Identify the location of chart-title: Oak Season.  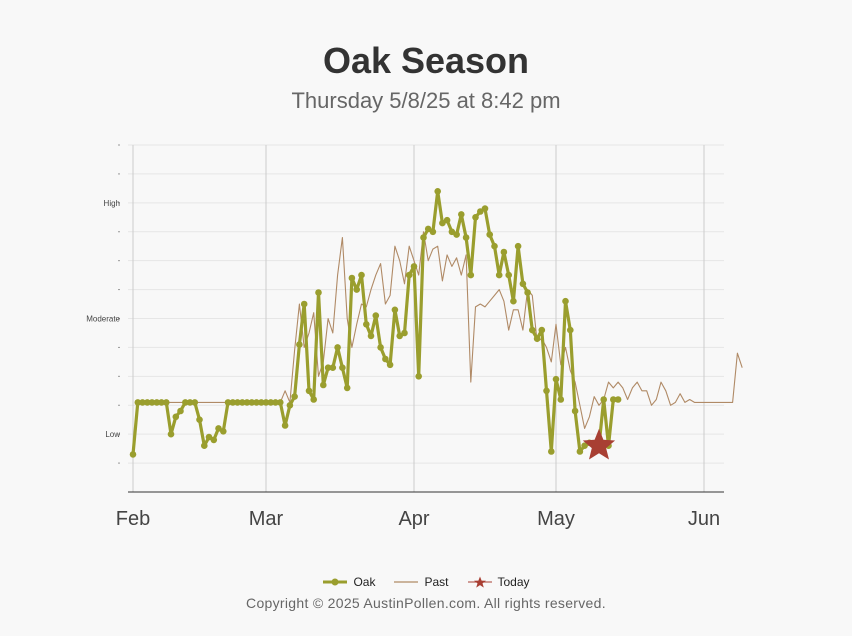
(426, 60).